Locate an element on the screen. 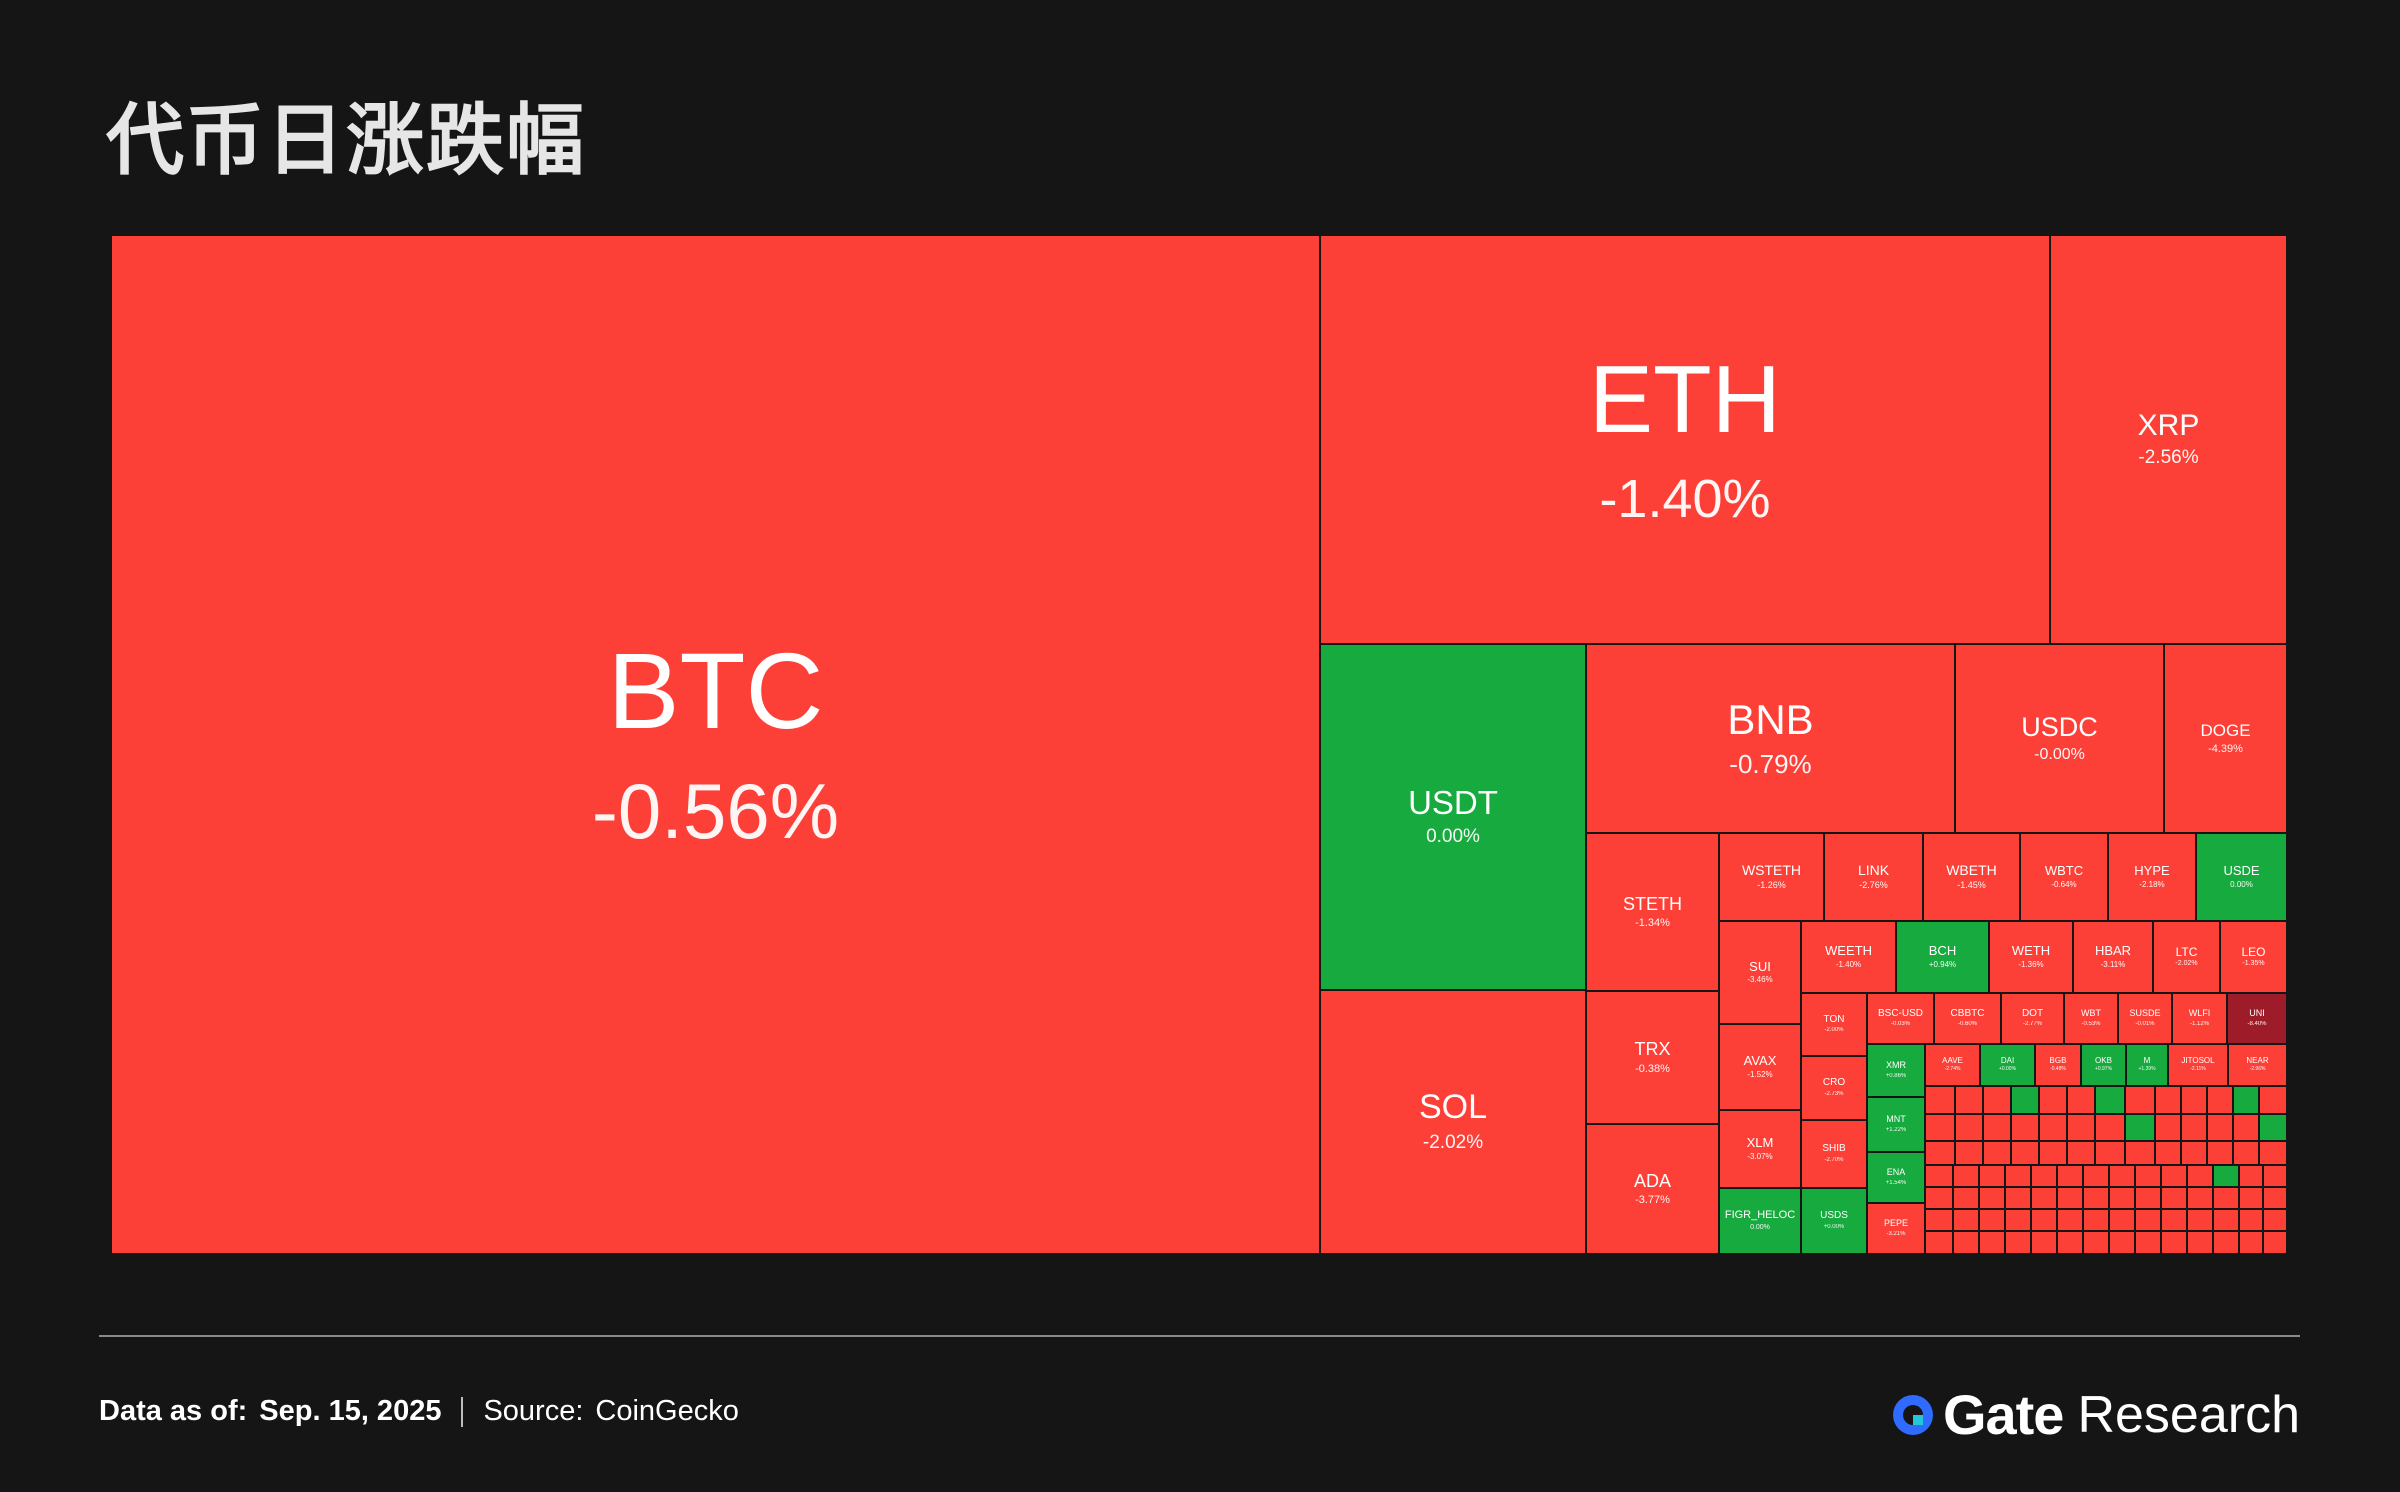  tile-ena: ENA +1.54% is located at coordinates (1896, 1177).